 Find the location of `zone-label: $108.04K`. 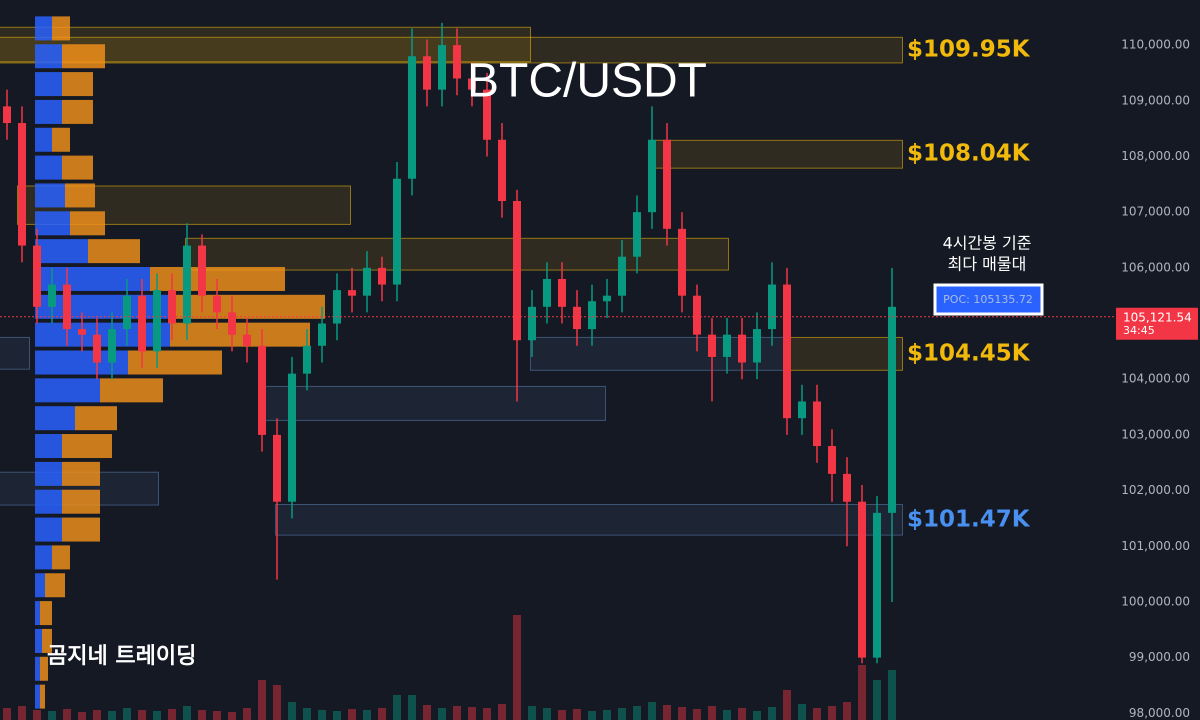

zone-label: $108.04K is located at coordinates (969, 154).